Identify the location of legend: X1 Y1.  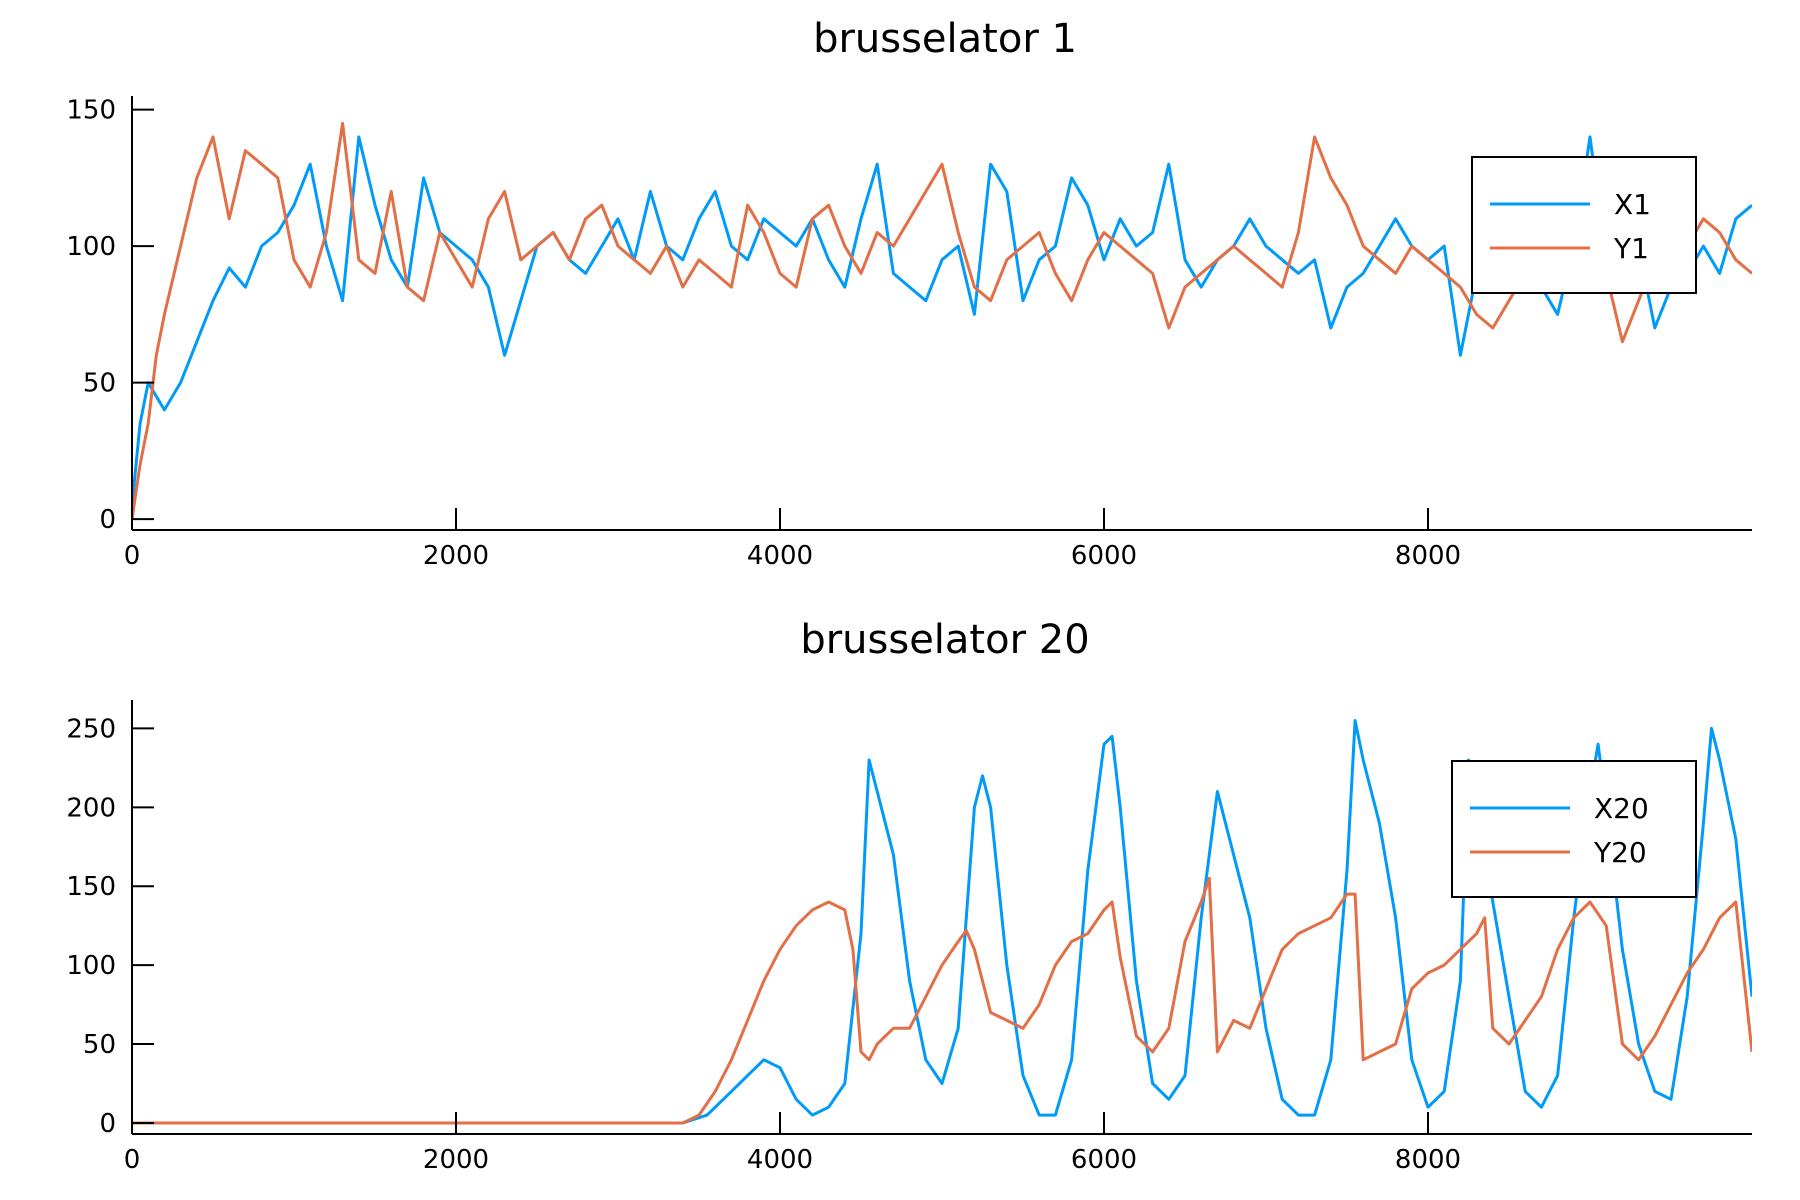
(1584, 225).